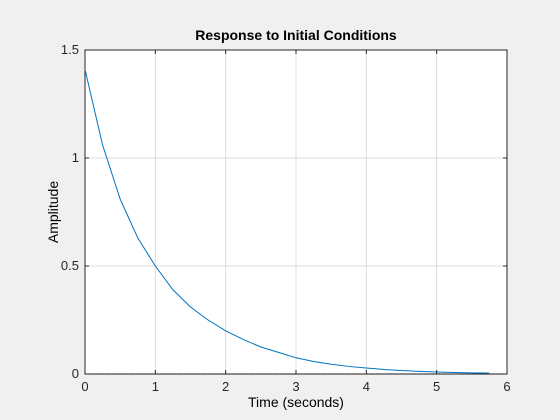 The image size is (560, 420). What do you see at coordinates (296, 35) in the screenshot?
I see `chart-title: Response to Initial Conditions` at bounding box center [296, 35].